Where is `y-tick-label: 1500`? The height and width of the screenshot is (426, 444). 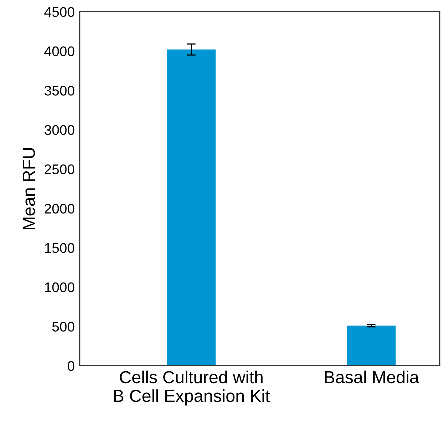 y-tick-label: 1500 is located at coordinates (60, 248).